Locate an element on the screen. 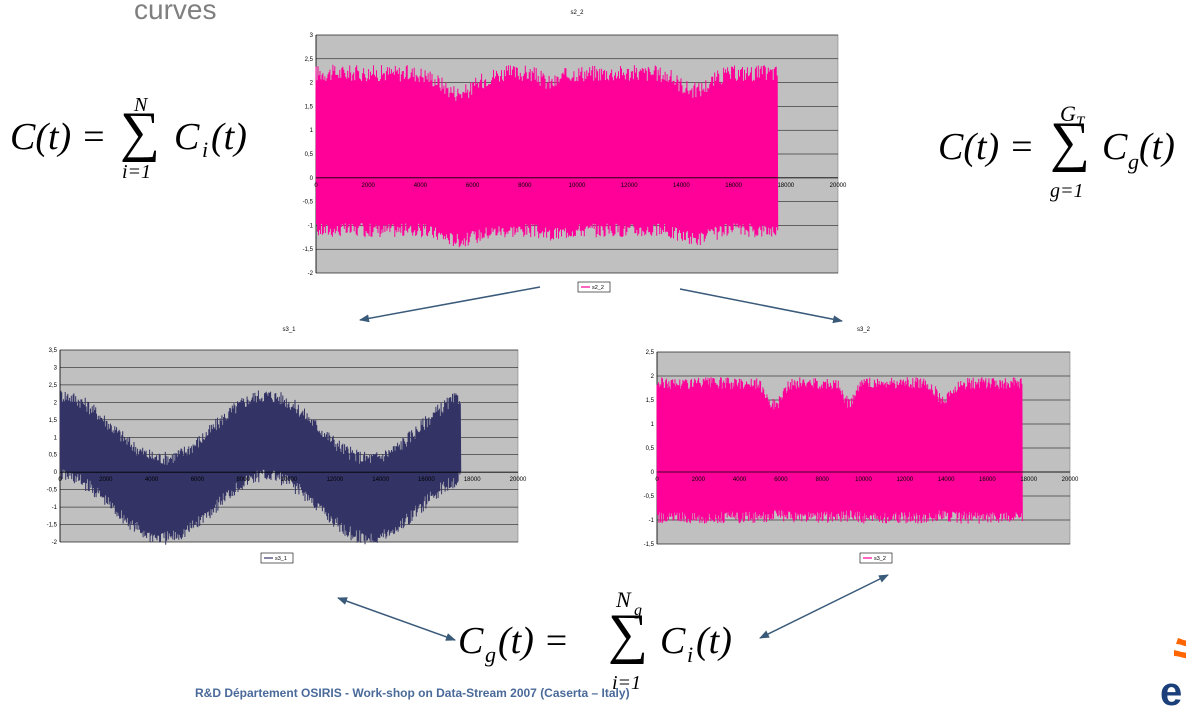  formula-bottom-top: N is located at coordinates (623, 599).